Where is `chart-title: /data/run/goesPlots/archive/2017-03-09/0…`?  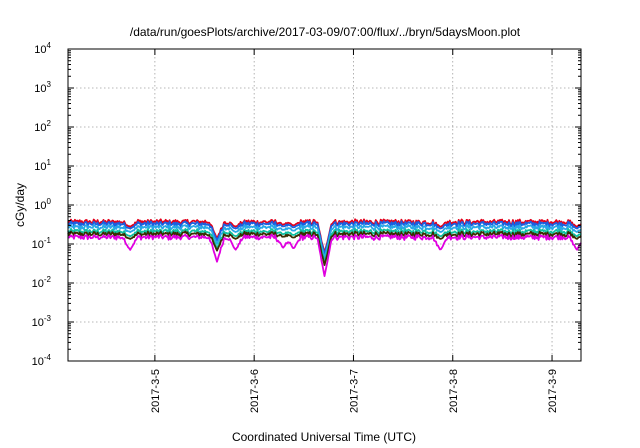 chart-title: /data/run/goesPlots/archive/2017-03-09/0… is located at coordinates (325, 32).